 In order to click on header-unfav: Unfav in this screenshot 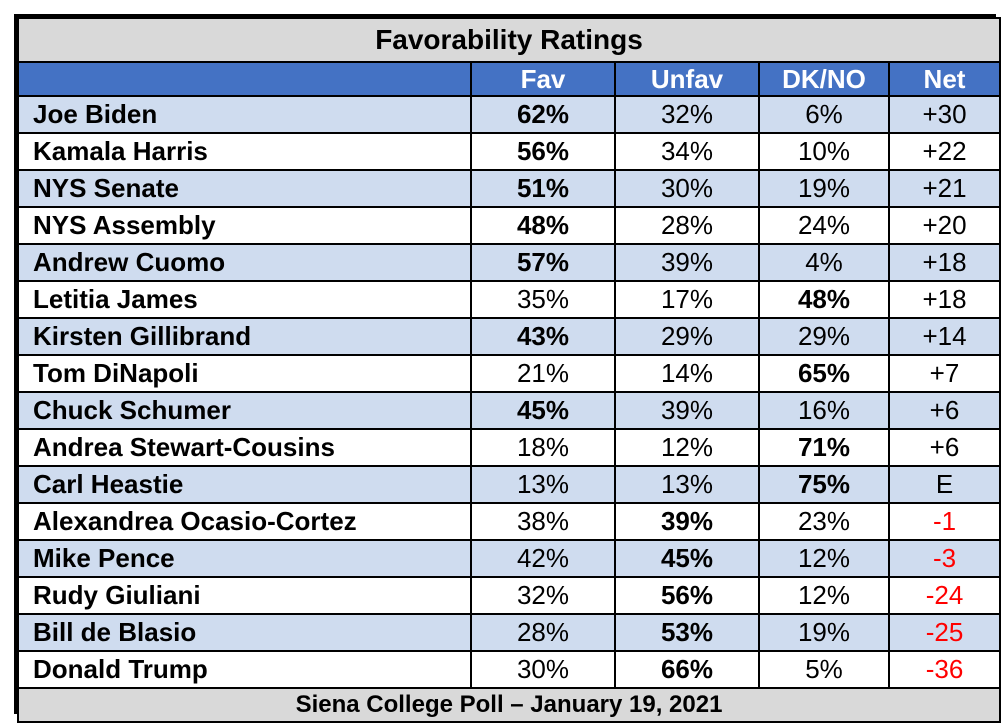, I will do `click(687, 79)`.